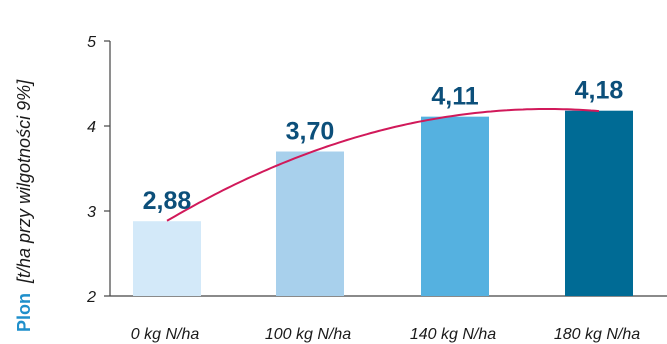  What do you see at coordinates (167, 201) in the screenshot?
I see `bar-value-label: 2,88` at bounding box center [167, 201].